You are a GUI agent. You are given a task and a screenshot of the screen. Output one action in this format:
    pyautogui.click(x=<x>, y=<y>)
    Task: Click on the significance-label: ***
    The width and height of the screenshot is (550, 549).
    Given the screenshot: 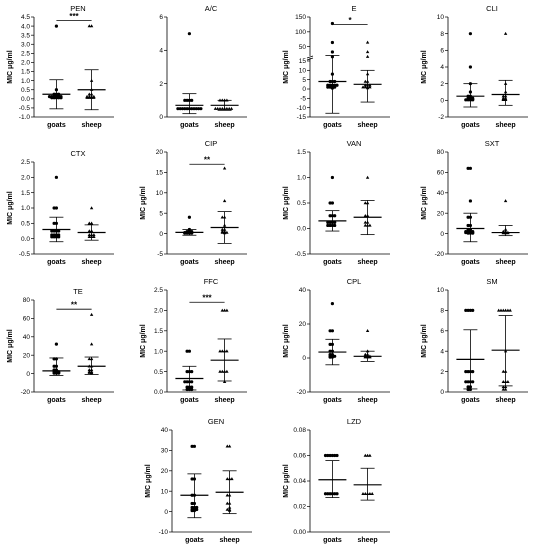 What is the action you would take?
    pyautogui.click(x=74, y=16)
    